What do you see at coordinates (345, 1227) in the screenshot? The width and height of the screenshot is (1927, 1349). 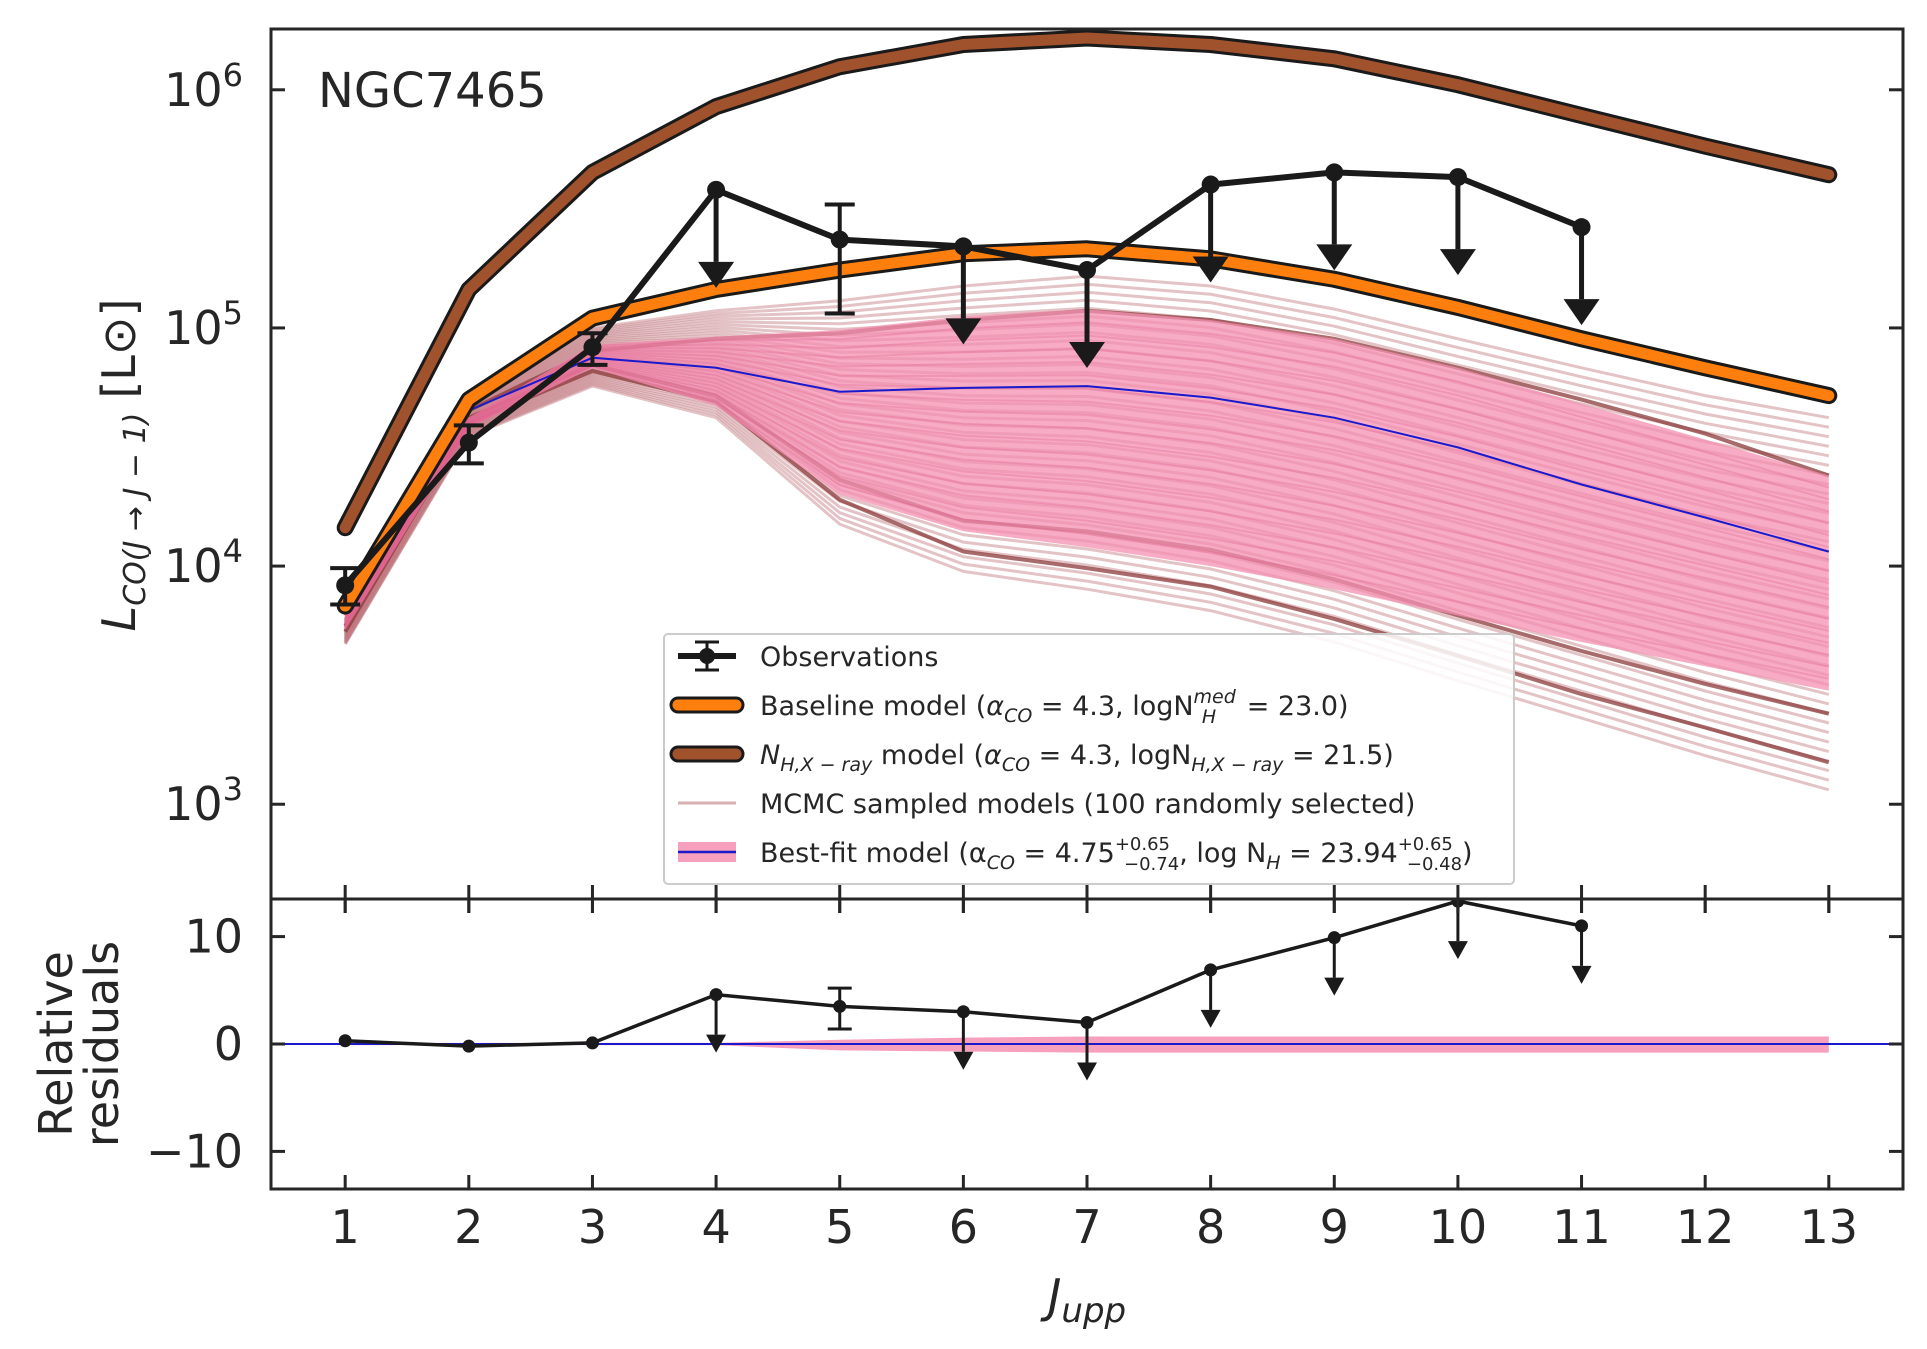 I see `x-tick-label: 1` at bounding box center [345, 1227].